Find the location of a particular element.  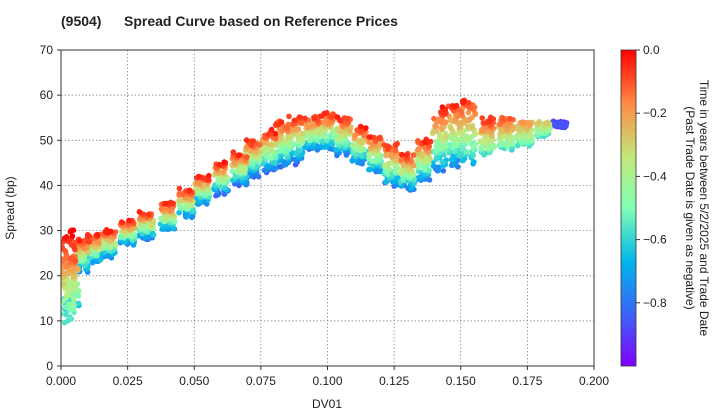

y-tick-label: 10 is located at coordinates (47, 321).